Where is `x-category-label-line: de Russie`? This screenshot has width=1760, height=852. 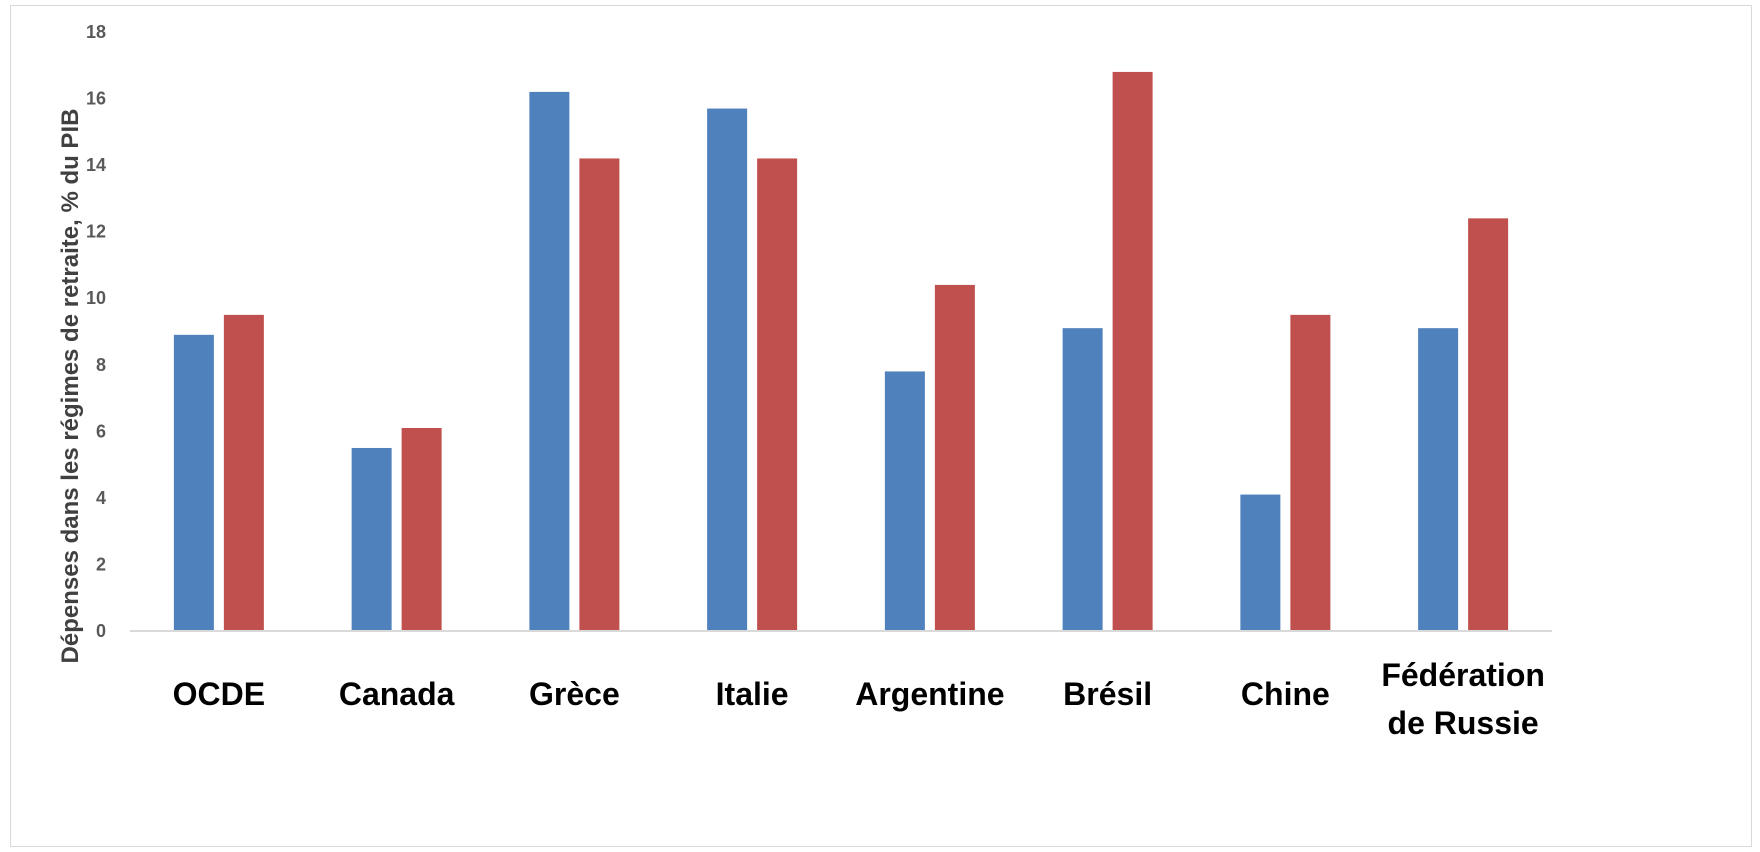 x-category-label-line: de Russie is located at coordinates (1463, 723).